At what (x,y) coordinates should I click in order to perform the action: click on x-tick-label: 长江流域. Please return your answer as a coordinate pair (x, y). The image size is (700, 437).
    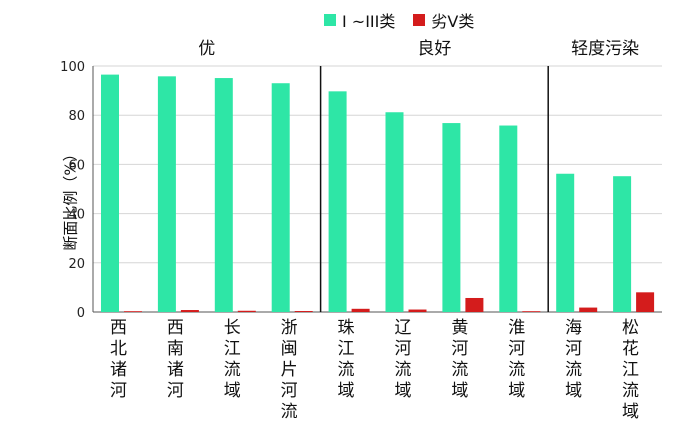
    Looking at the image, I should click on (232, 359).